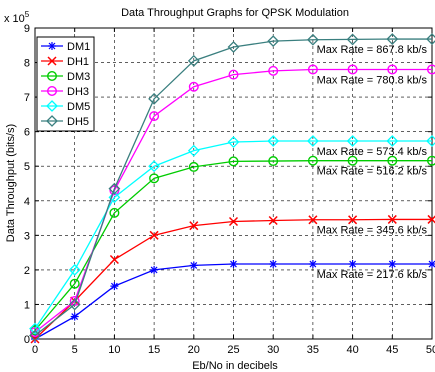  Describe the element at coordinates (35, 350) in the screenshot. I see `x-tick-label: 0` at that location.